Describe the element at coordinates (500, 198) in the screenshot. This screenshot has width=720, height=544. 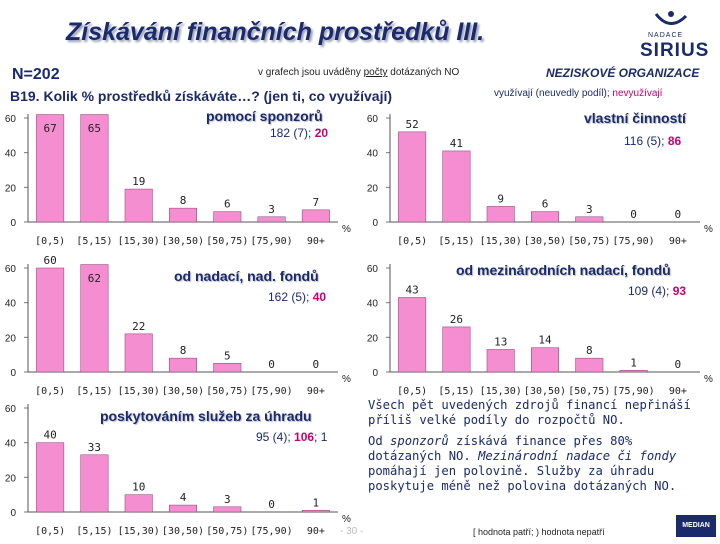
I see `bar-value-label: 9` at that location.